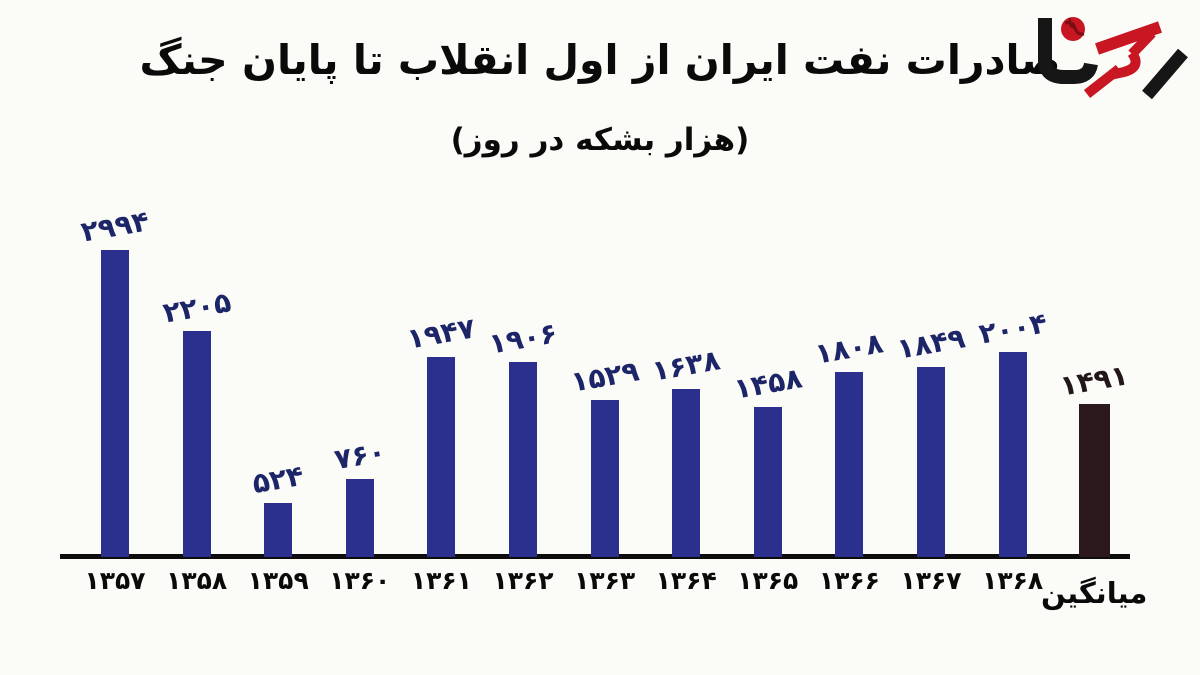  What do you see at coordinates (849, 580) in the screenshot?
I see `x-tick-label: ۱۳۶۶` at bounding box center [849, 580].